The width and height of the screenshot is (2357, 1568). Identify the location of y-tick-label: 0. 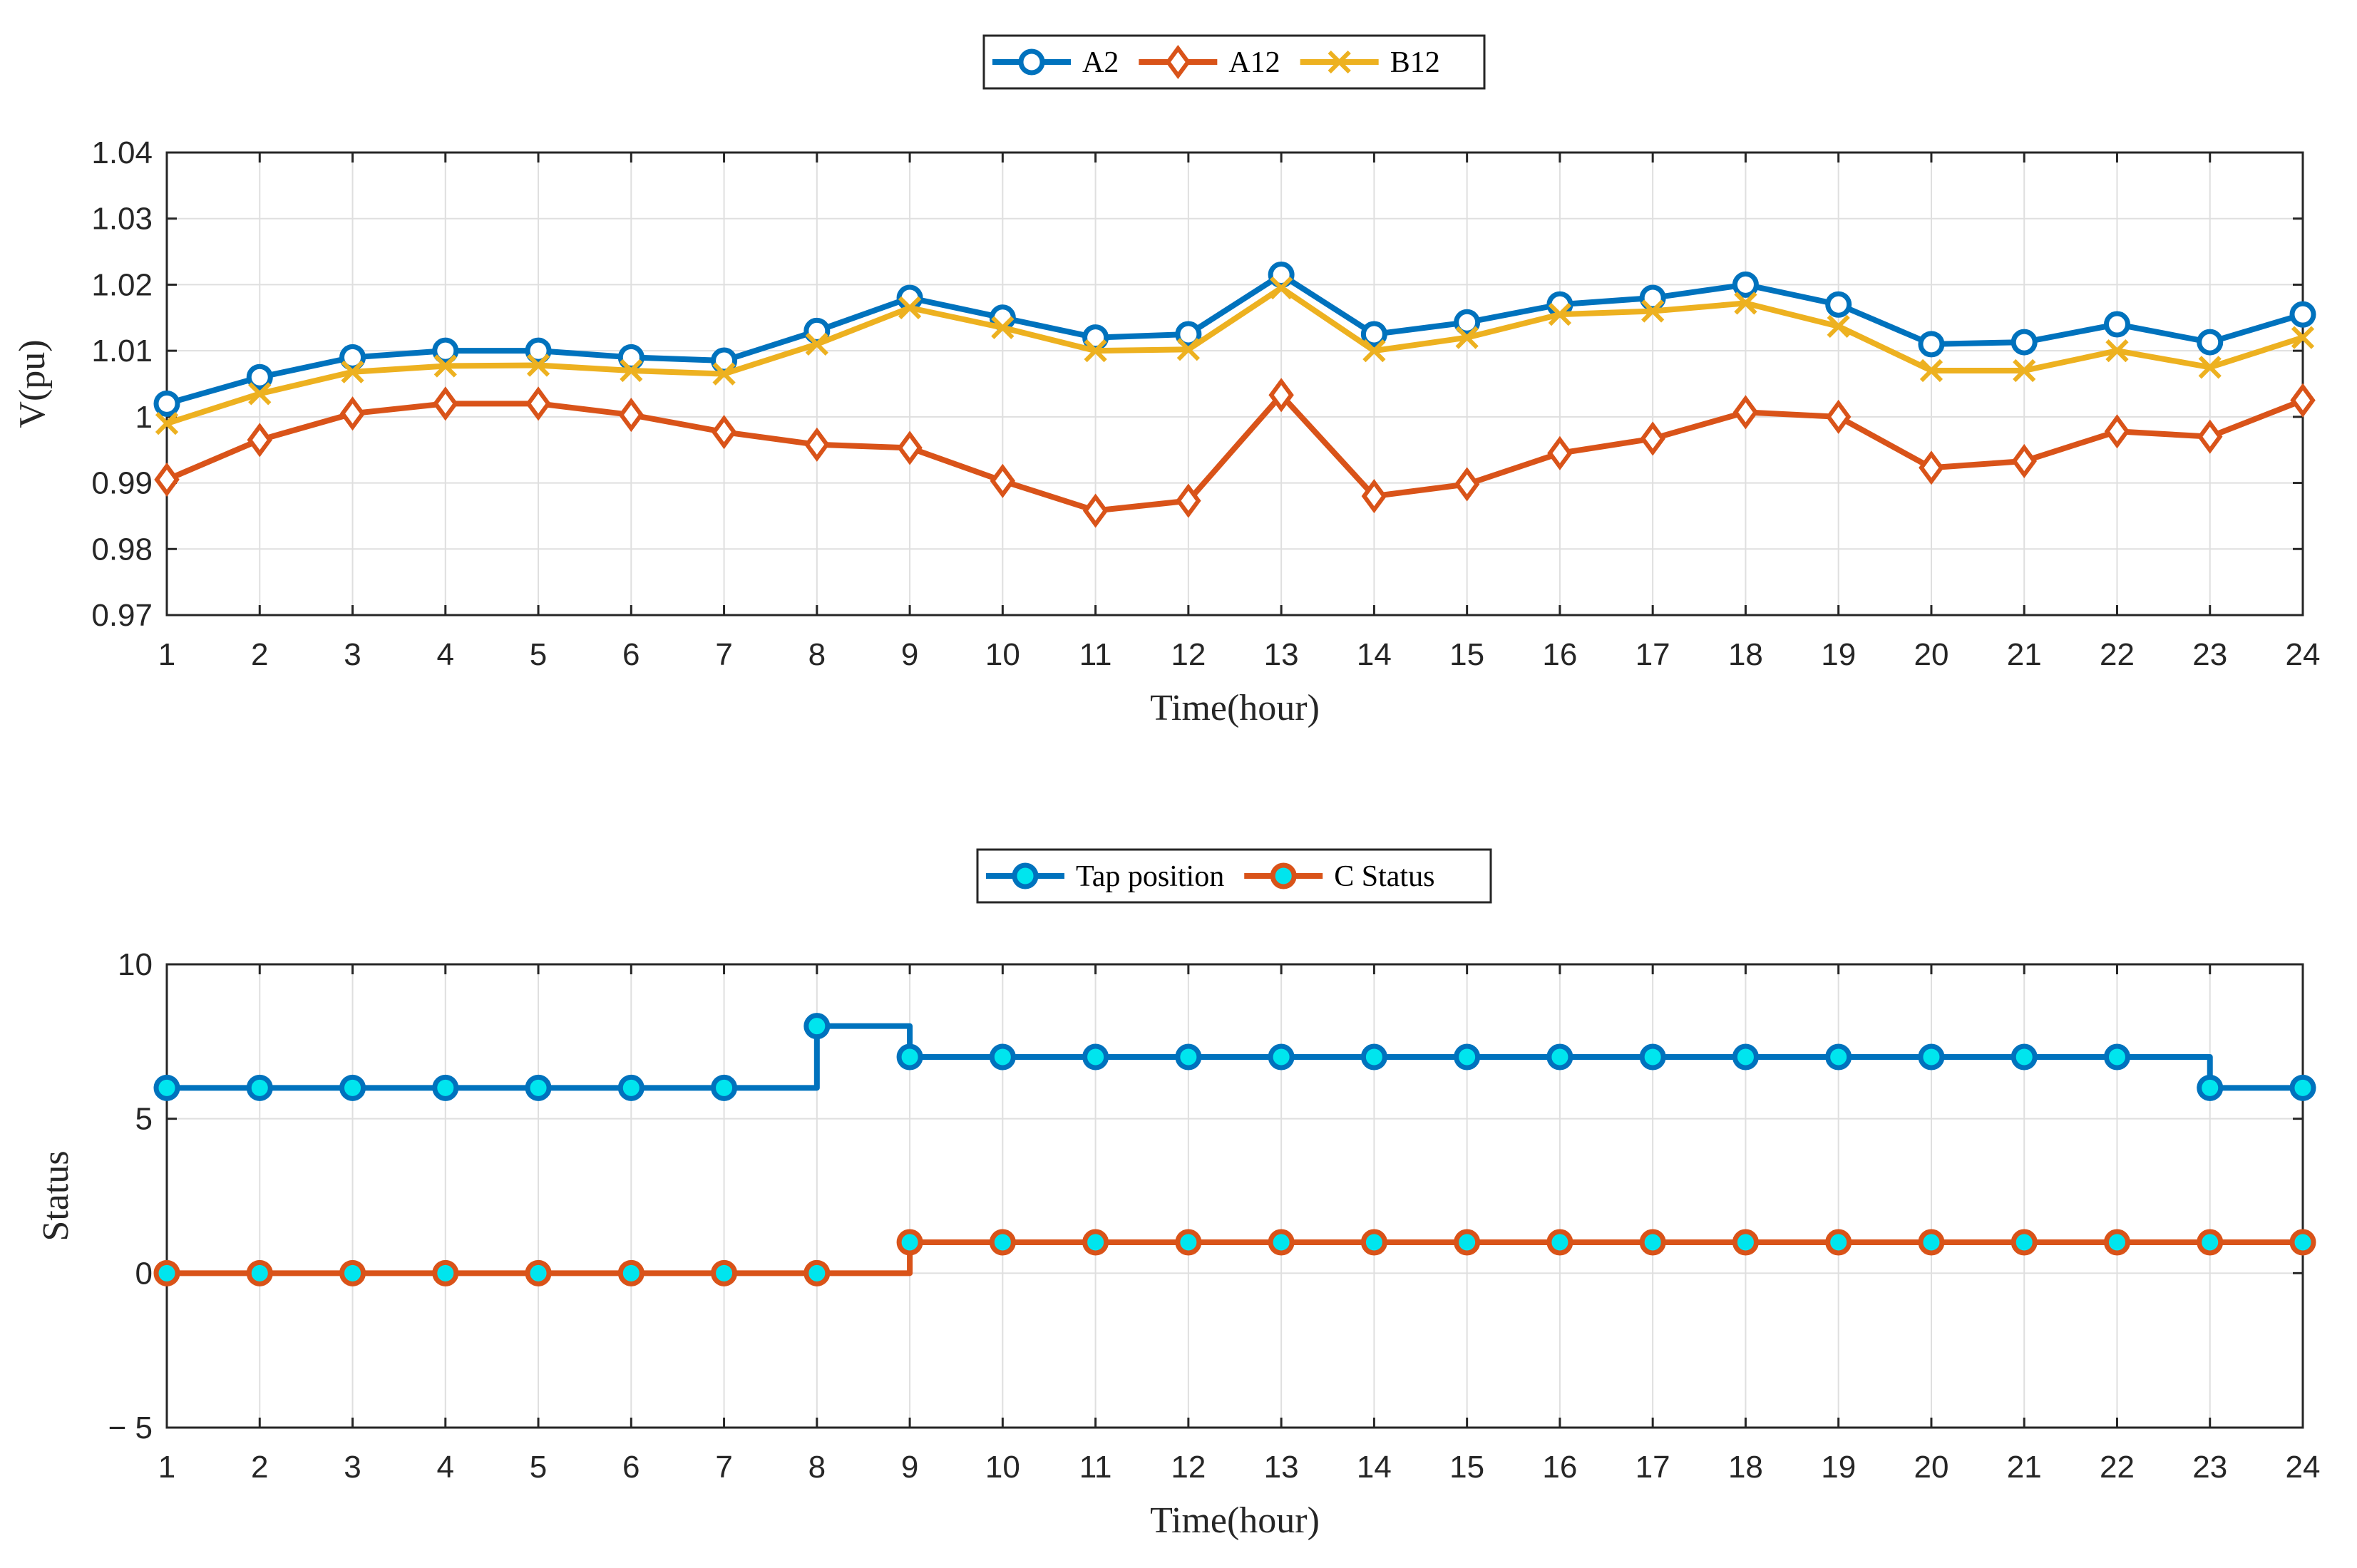
(144, 1274).